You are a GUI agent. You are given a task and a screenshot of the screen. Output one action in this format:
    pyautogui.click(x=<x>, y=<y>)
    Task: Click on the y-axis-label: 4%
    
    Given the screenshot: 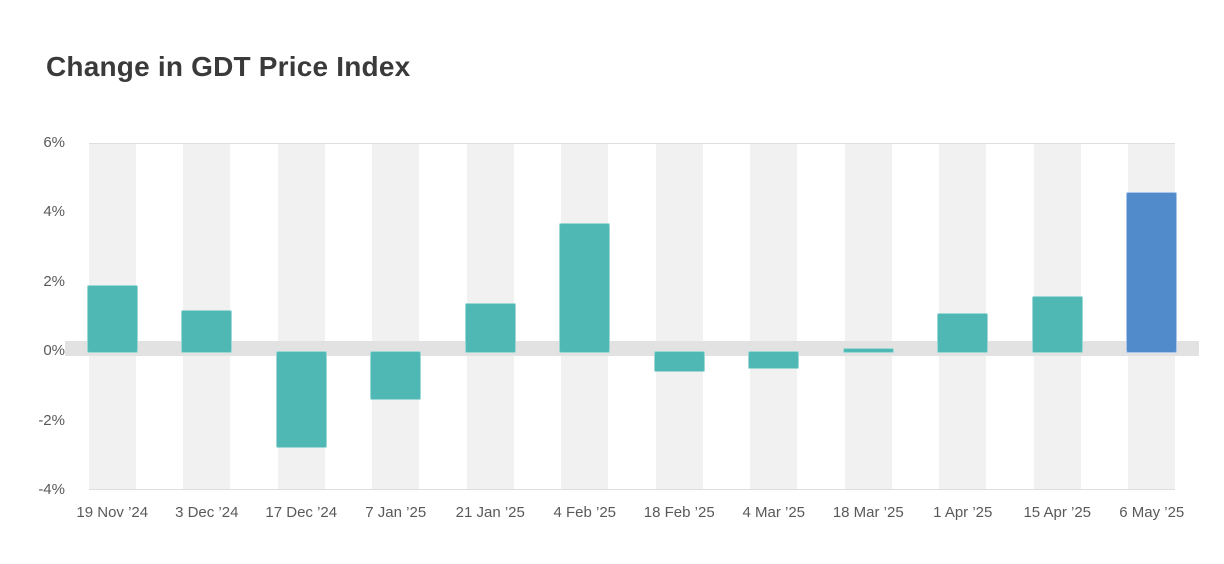 What is the action you would take?
    pyautogui.click(x=54, y=212)
    